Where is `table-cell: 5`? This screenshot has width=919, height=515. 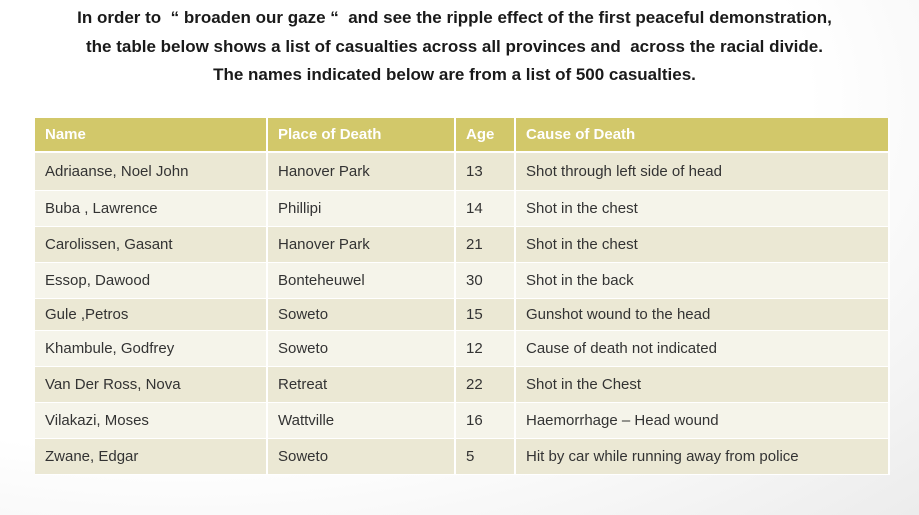
table-cell: 5 is located at coordinates (485, 456).